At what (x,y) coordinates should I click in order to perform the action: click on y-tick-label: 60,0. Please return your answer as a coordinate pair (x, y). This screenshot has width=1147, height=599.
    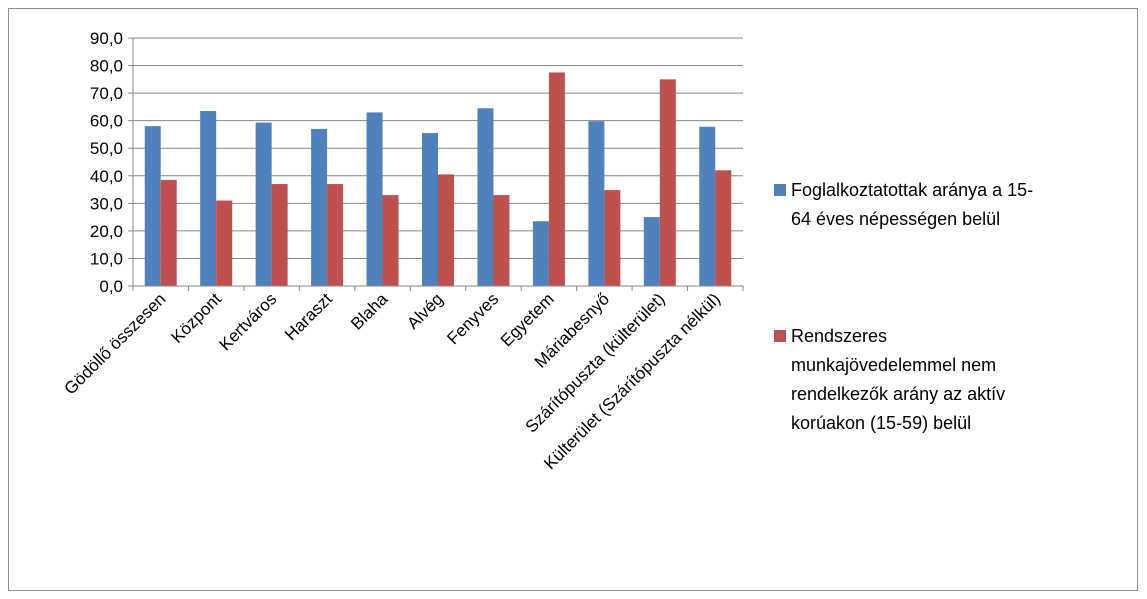
    Looking at the image, I should click on (106, 121).